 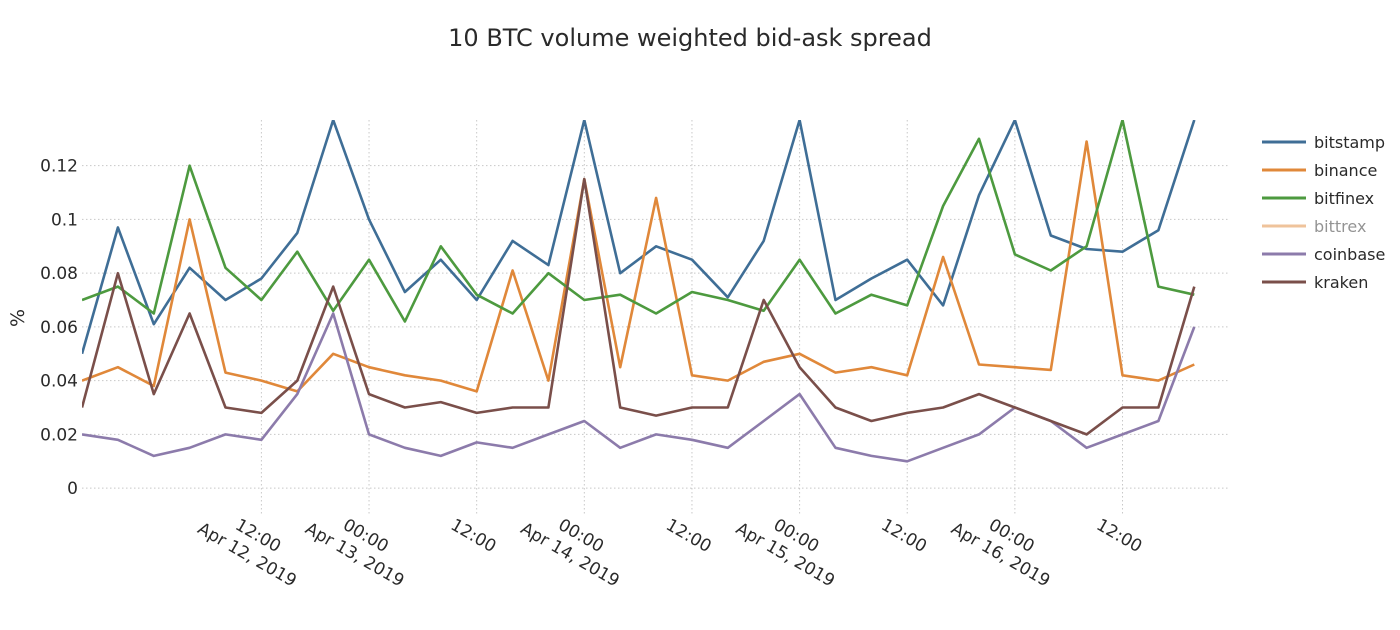 I want to click on legend-label: kraken, so click(x=1341, y=282).